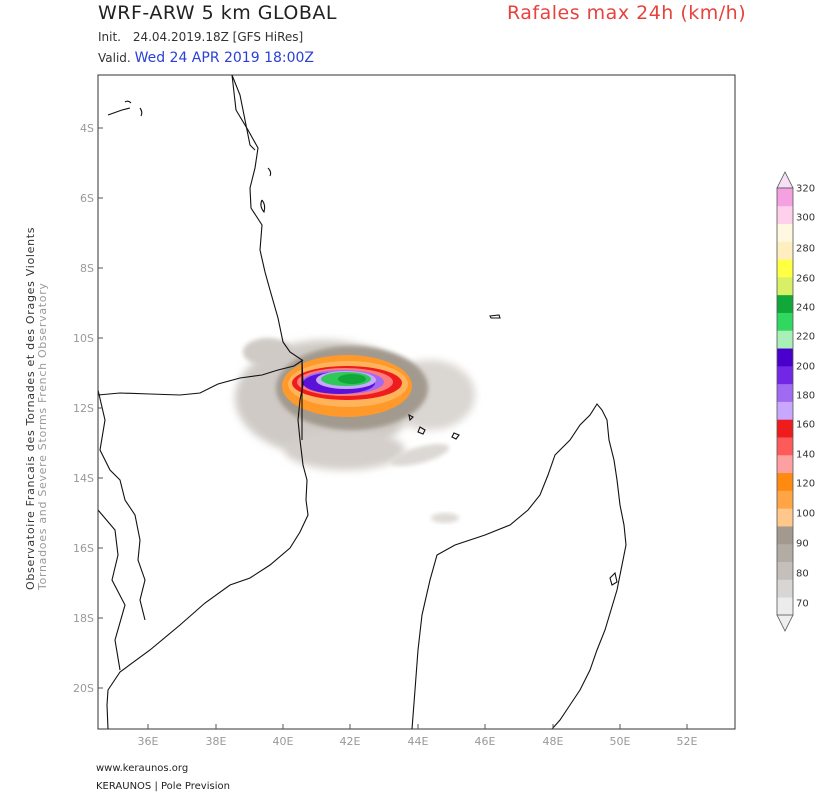 This screenshot has height=800, width=834. Describe the element at coordinates (553, 741) in the screenshot. I see `lon-label: 48E` at that location.